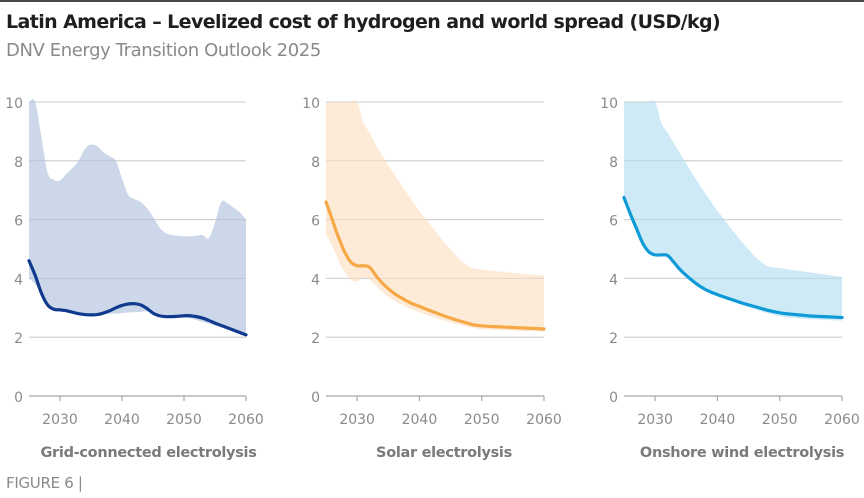  Describe the element at coordinates (742, 453) in the screenshot. I see `panel-caption: Onshore wind electrolysis` at that location.